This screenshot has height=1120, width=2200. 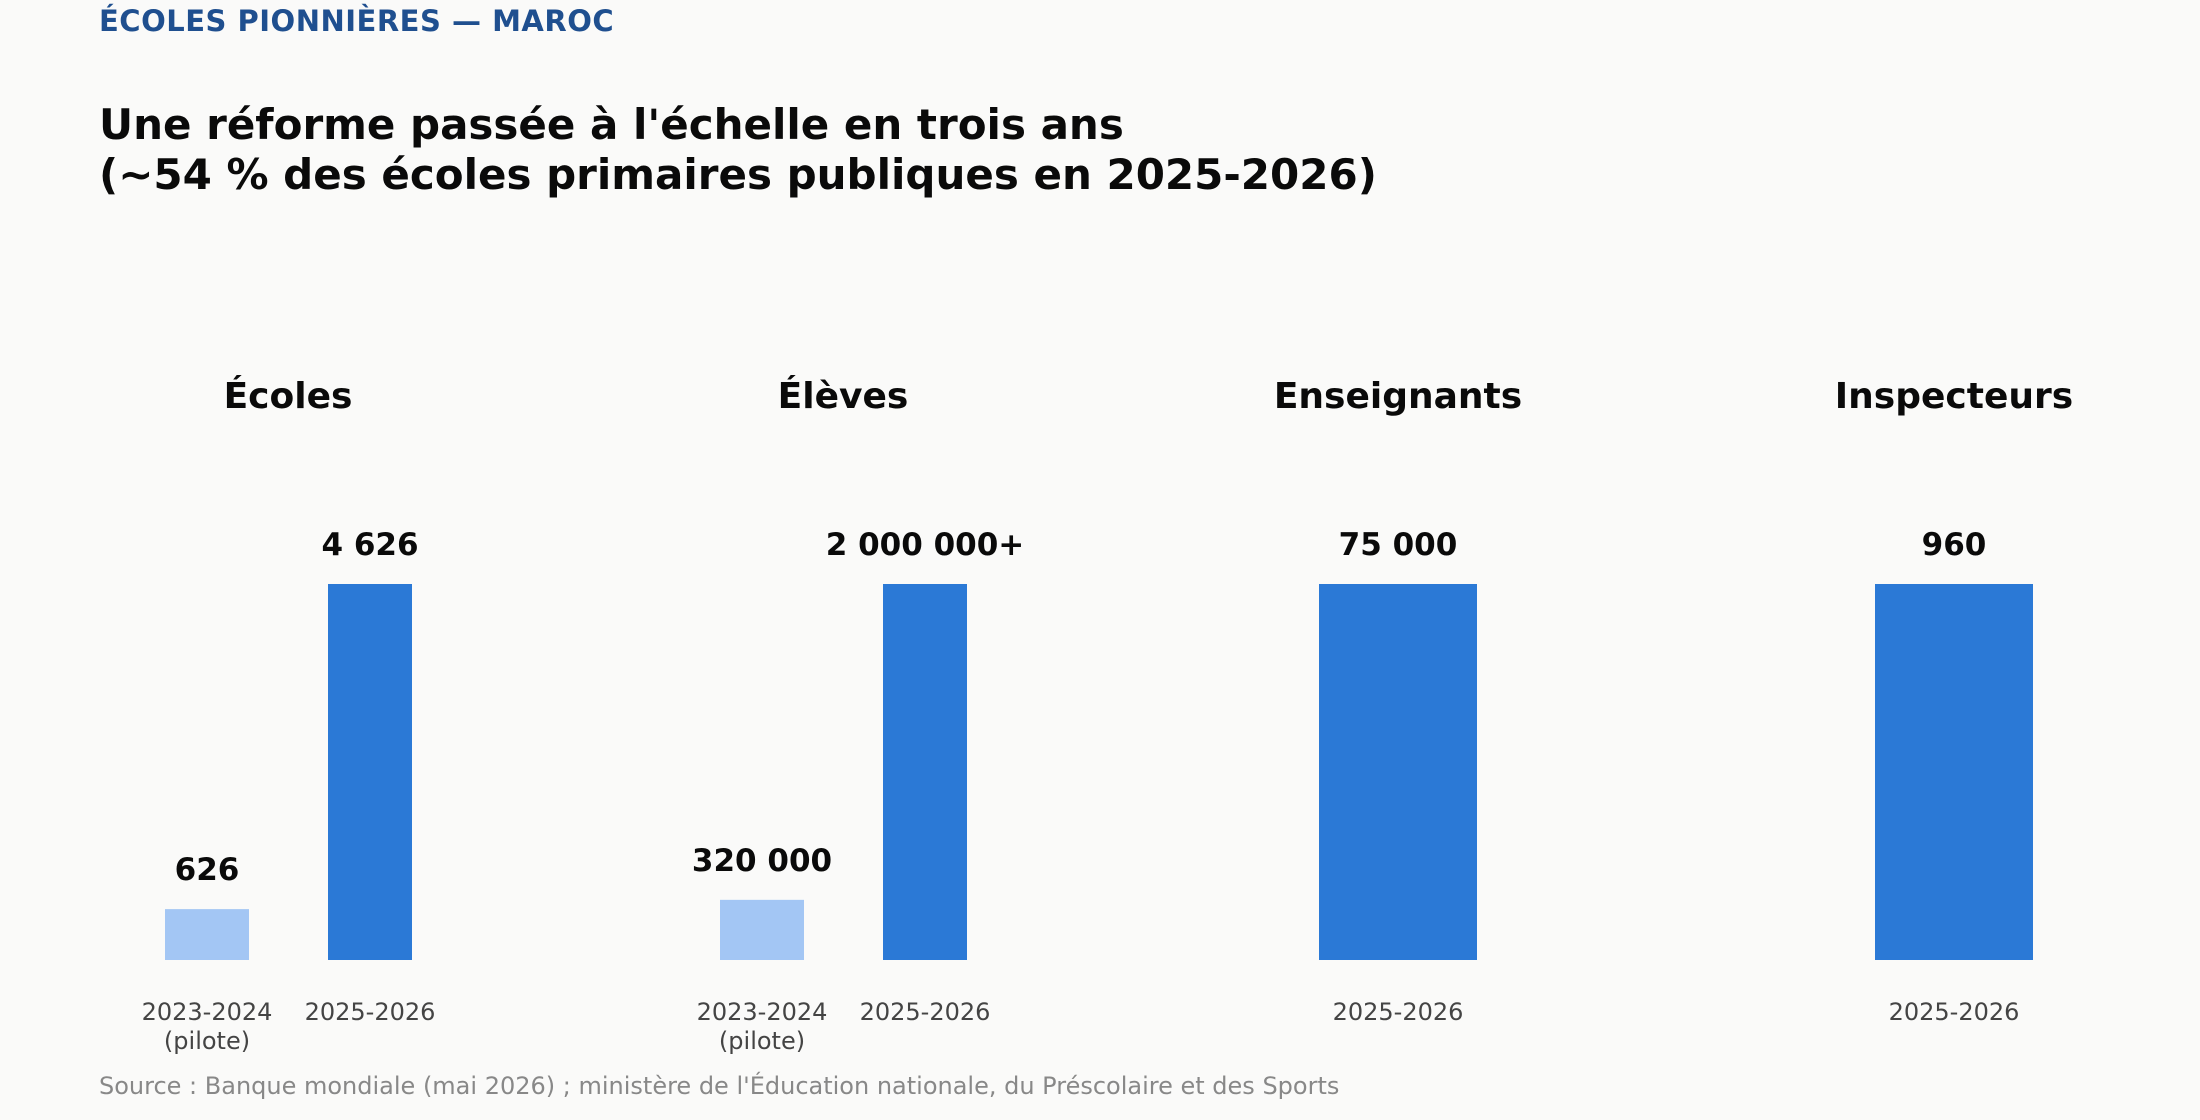 What do you see at coordinates (1398, 396) in the screenshot?
I see `panel-title: Enseignants` at bounding box center [1398, 396].